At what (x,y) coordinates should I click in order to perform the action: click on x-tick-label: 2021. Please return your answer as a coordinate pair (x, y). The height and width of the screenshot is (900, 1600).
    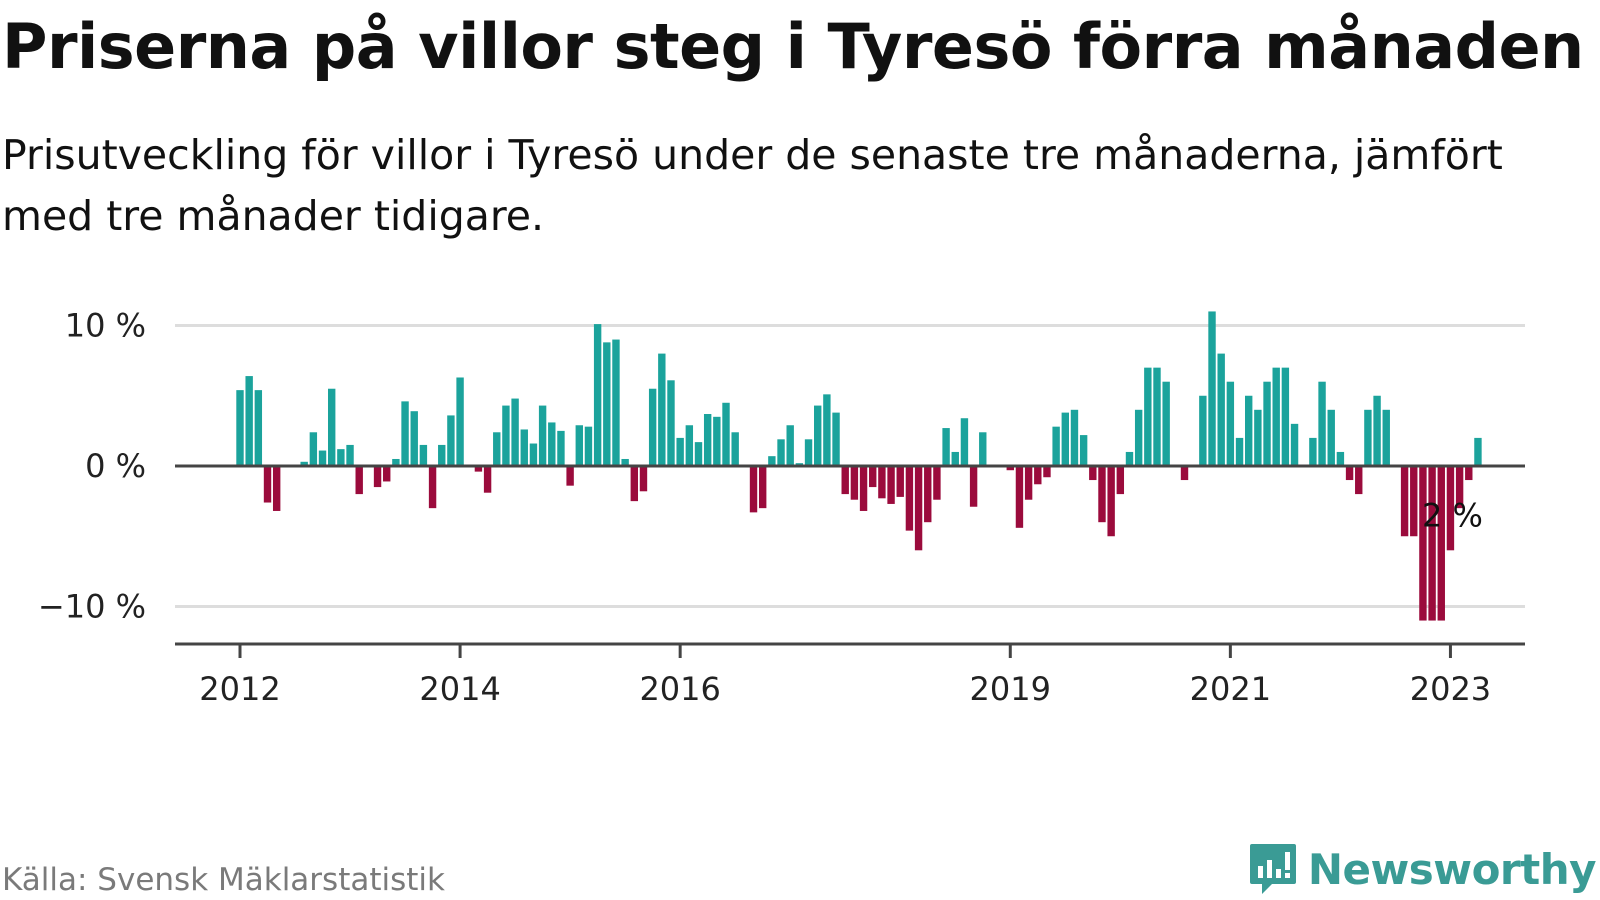
    Looking at the image, I should click on (1230, 689).